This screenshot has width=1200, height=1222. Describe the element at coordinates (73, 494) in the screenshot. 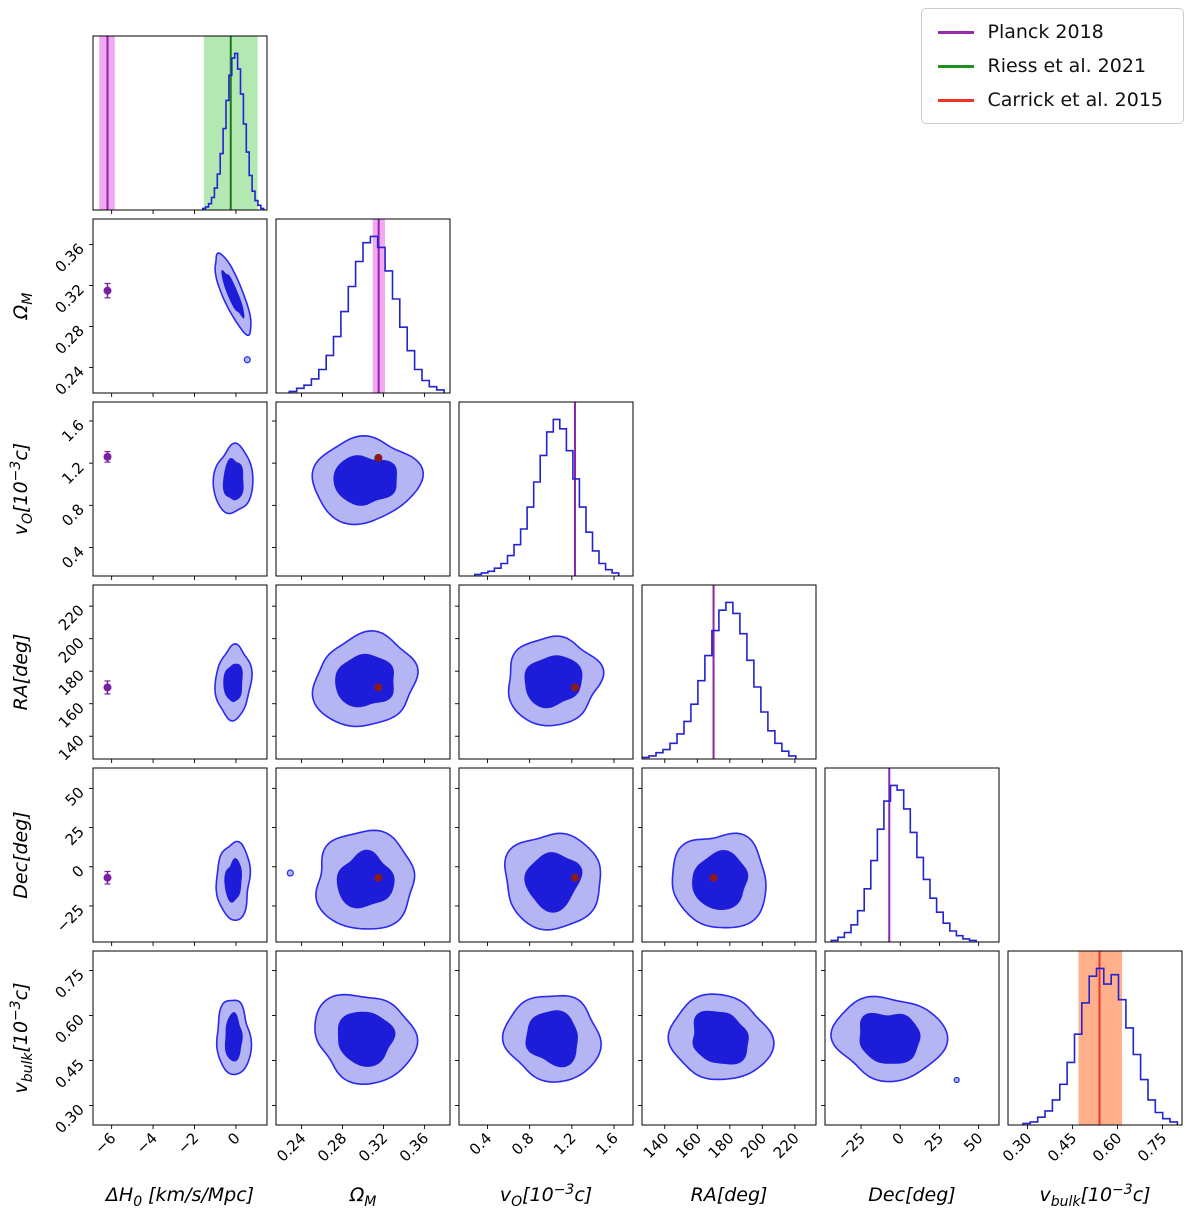

I see `y-tick-labels-vO: 0.4 0.8 1.2 1.6` at that location.